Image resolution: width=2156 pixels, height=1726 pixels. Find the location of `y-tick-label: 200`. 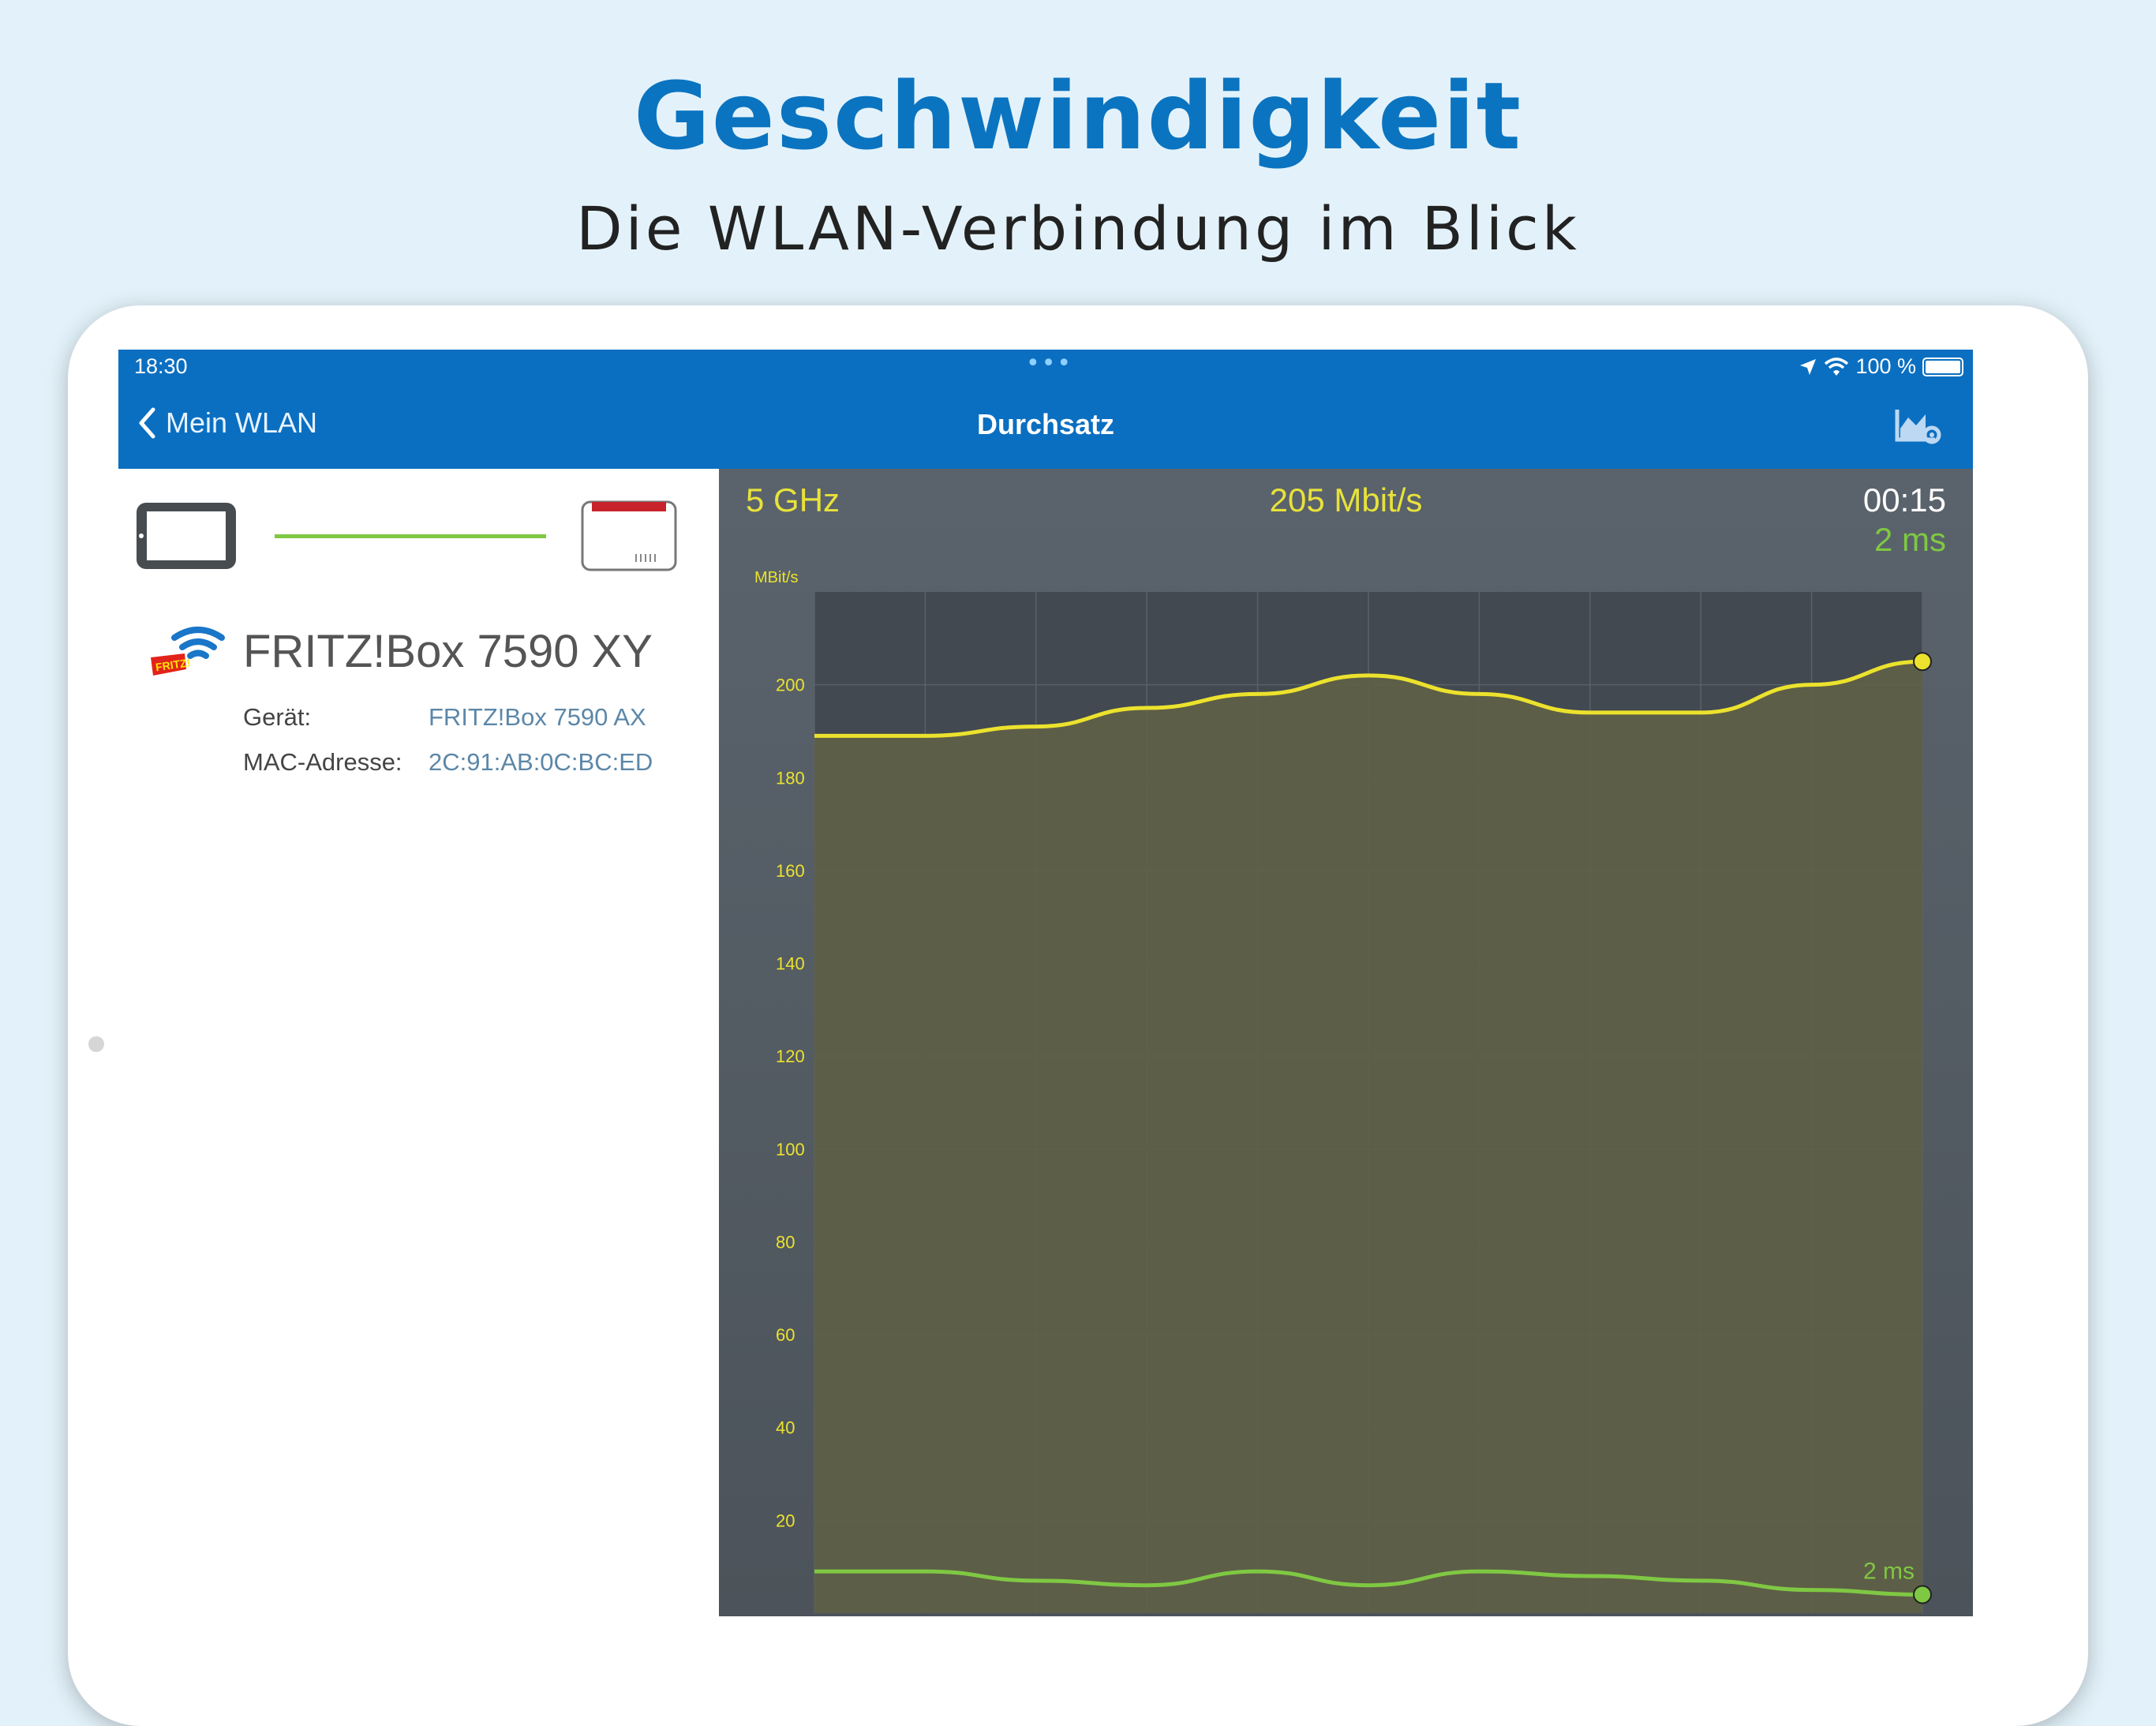

y-tick-label: 200 is located at coordinates (790, 686).